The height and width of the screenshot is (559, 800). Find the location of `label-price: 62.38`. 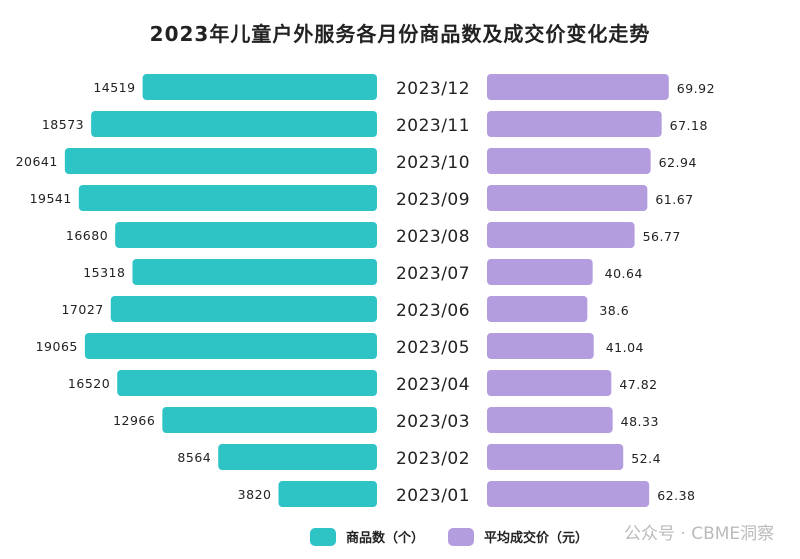

label-price: 62.38 is located at coordinates (676, 495).